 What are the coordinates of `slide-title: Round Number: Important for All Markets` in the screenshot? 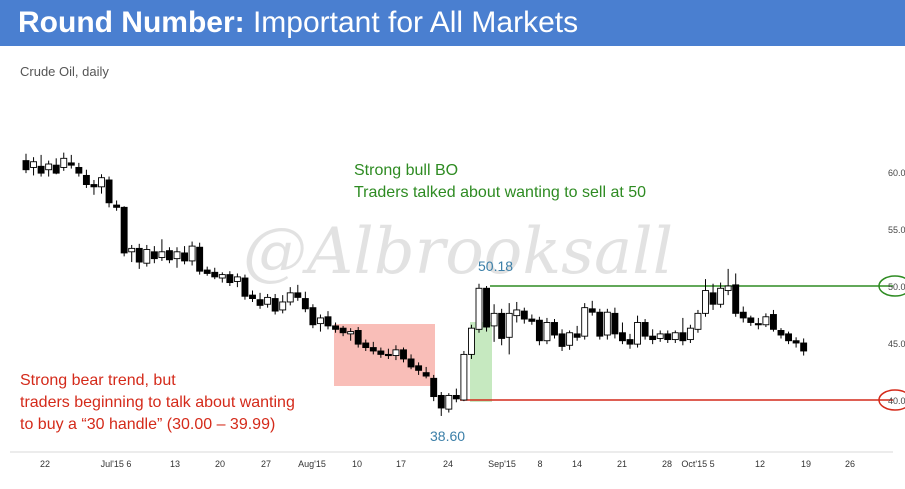 It's located at (298, 23).